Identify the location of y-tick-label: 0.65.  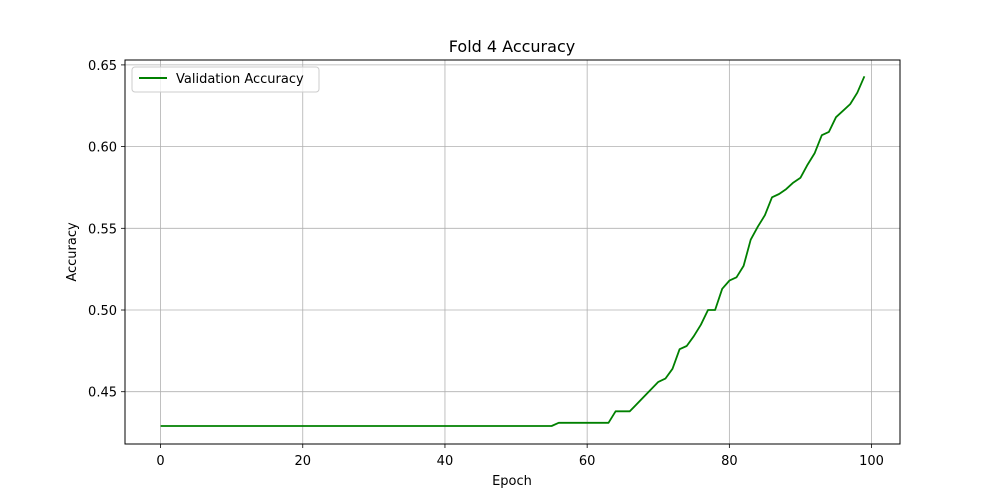
(102, 66).